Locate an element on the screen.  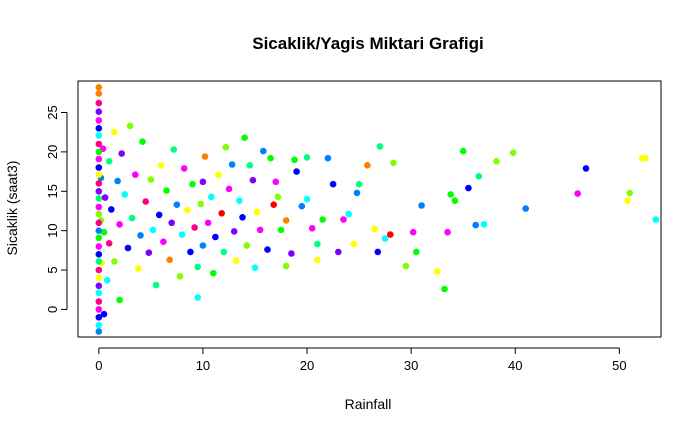
y-tick-label: 10 is located at coordinates (52, 230).